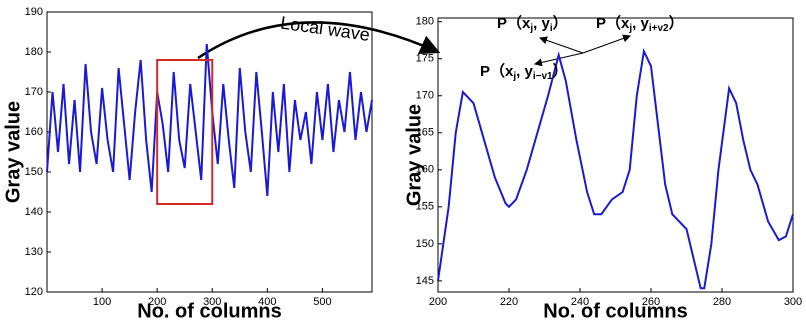  I want to click on x-tick-label: 100, so click(102, 302).